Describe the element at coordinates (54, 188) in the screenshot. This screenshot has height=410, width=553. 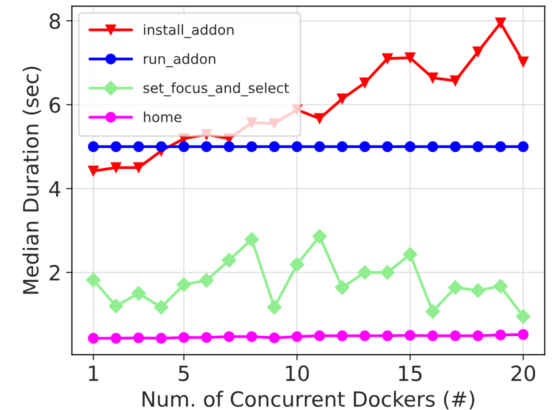
I see `y-tick-label: 4` at that location.